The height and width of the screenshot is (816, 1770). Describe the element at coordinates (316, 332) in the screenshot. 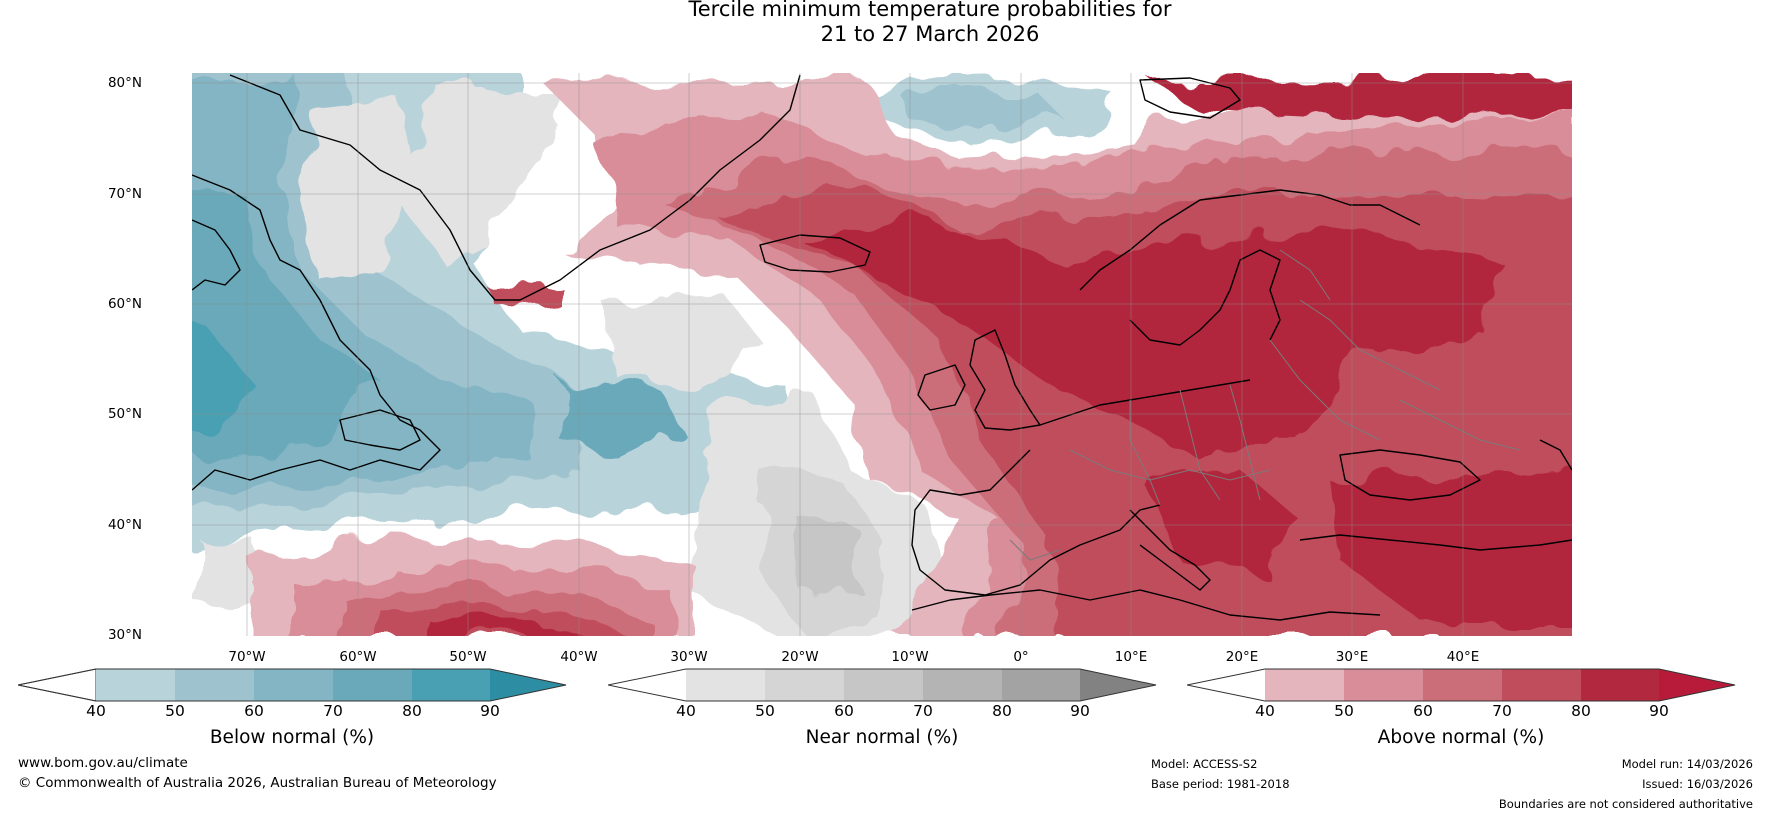

I see `labrador-coast` at that location.